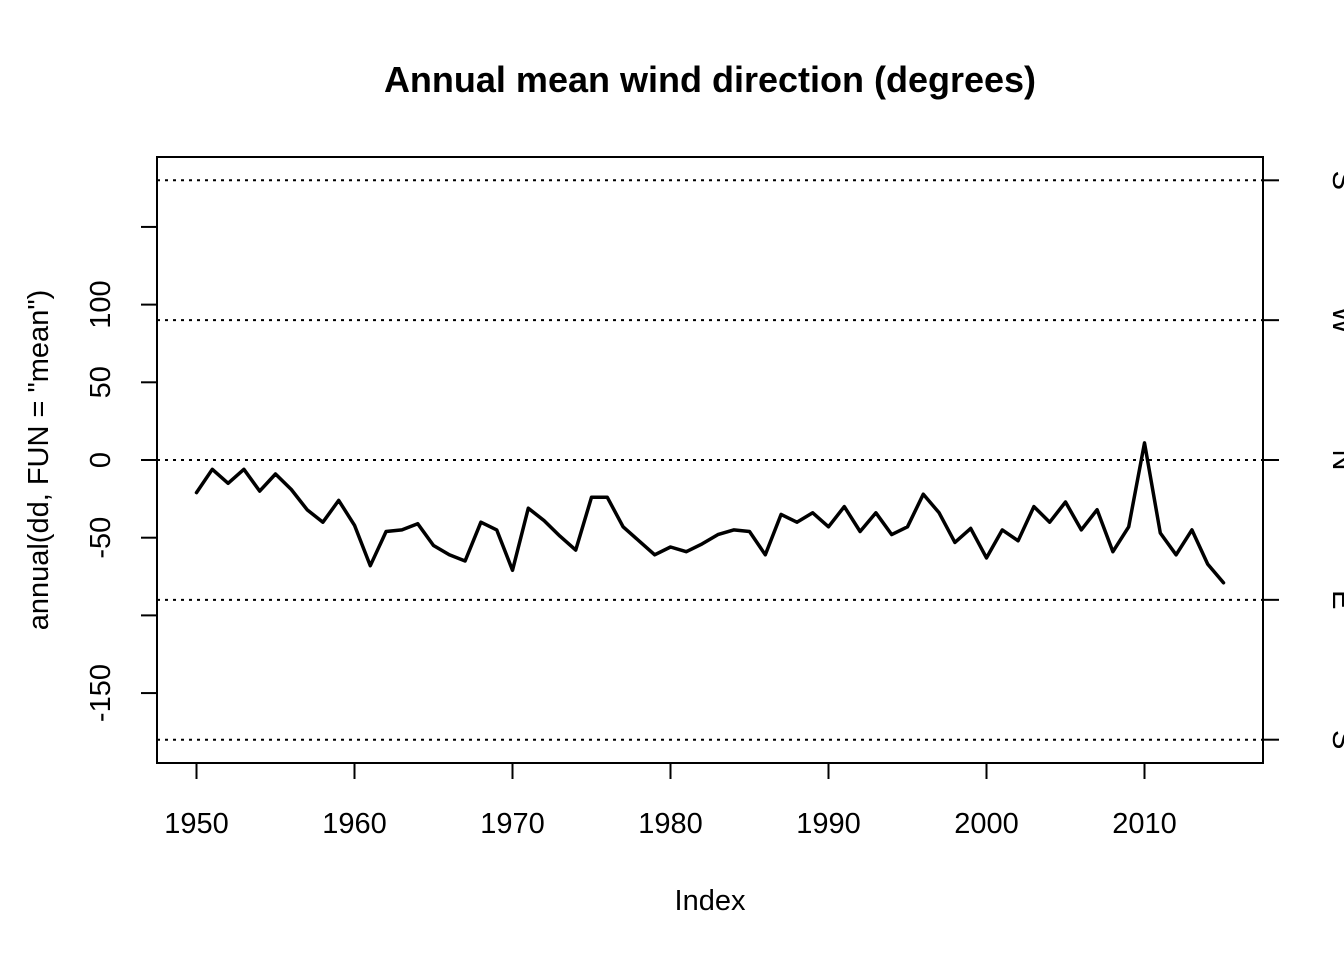 This screenshot has height=960, width=1344. What do you see at coordinates (101, 693) in the screenshot?
I see `y-tick-label--150: -150` at bounding box center [101, 693].